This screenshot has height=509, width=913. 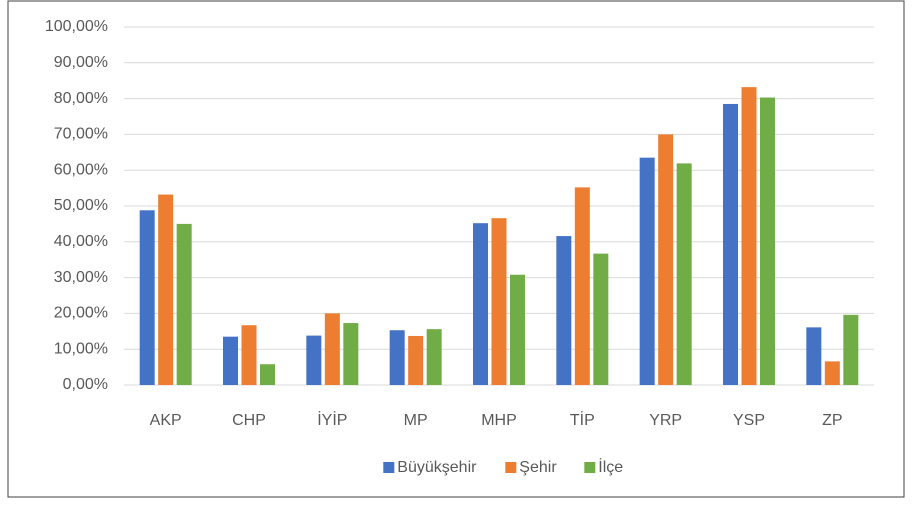 What do you see at coordinates (81, 205) in the screenshot?
I see `y-tick-label: 50,00%` at bounding box center [81, 205].